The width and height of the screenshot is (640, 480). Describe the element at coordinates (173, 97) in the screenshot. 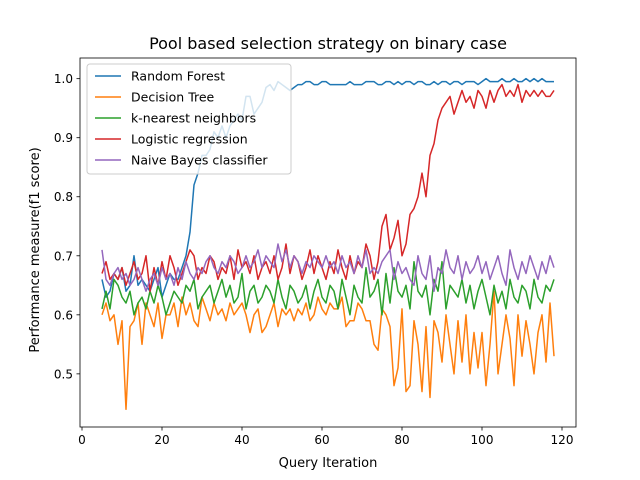

I see `legend-label-1: Decision Tree` at that location.